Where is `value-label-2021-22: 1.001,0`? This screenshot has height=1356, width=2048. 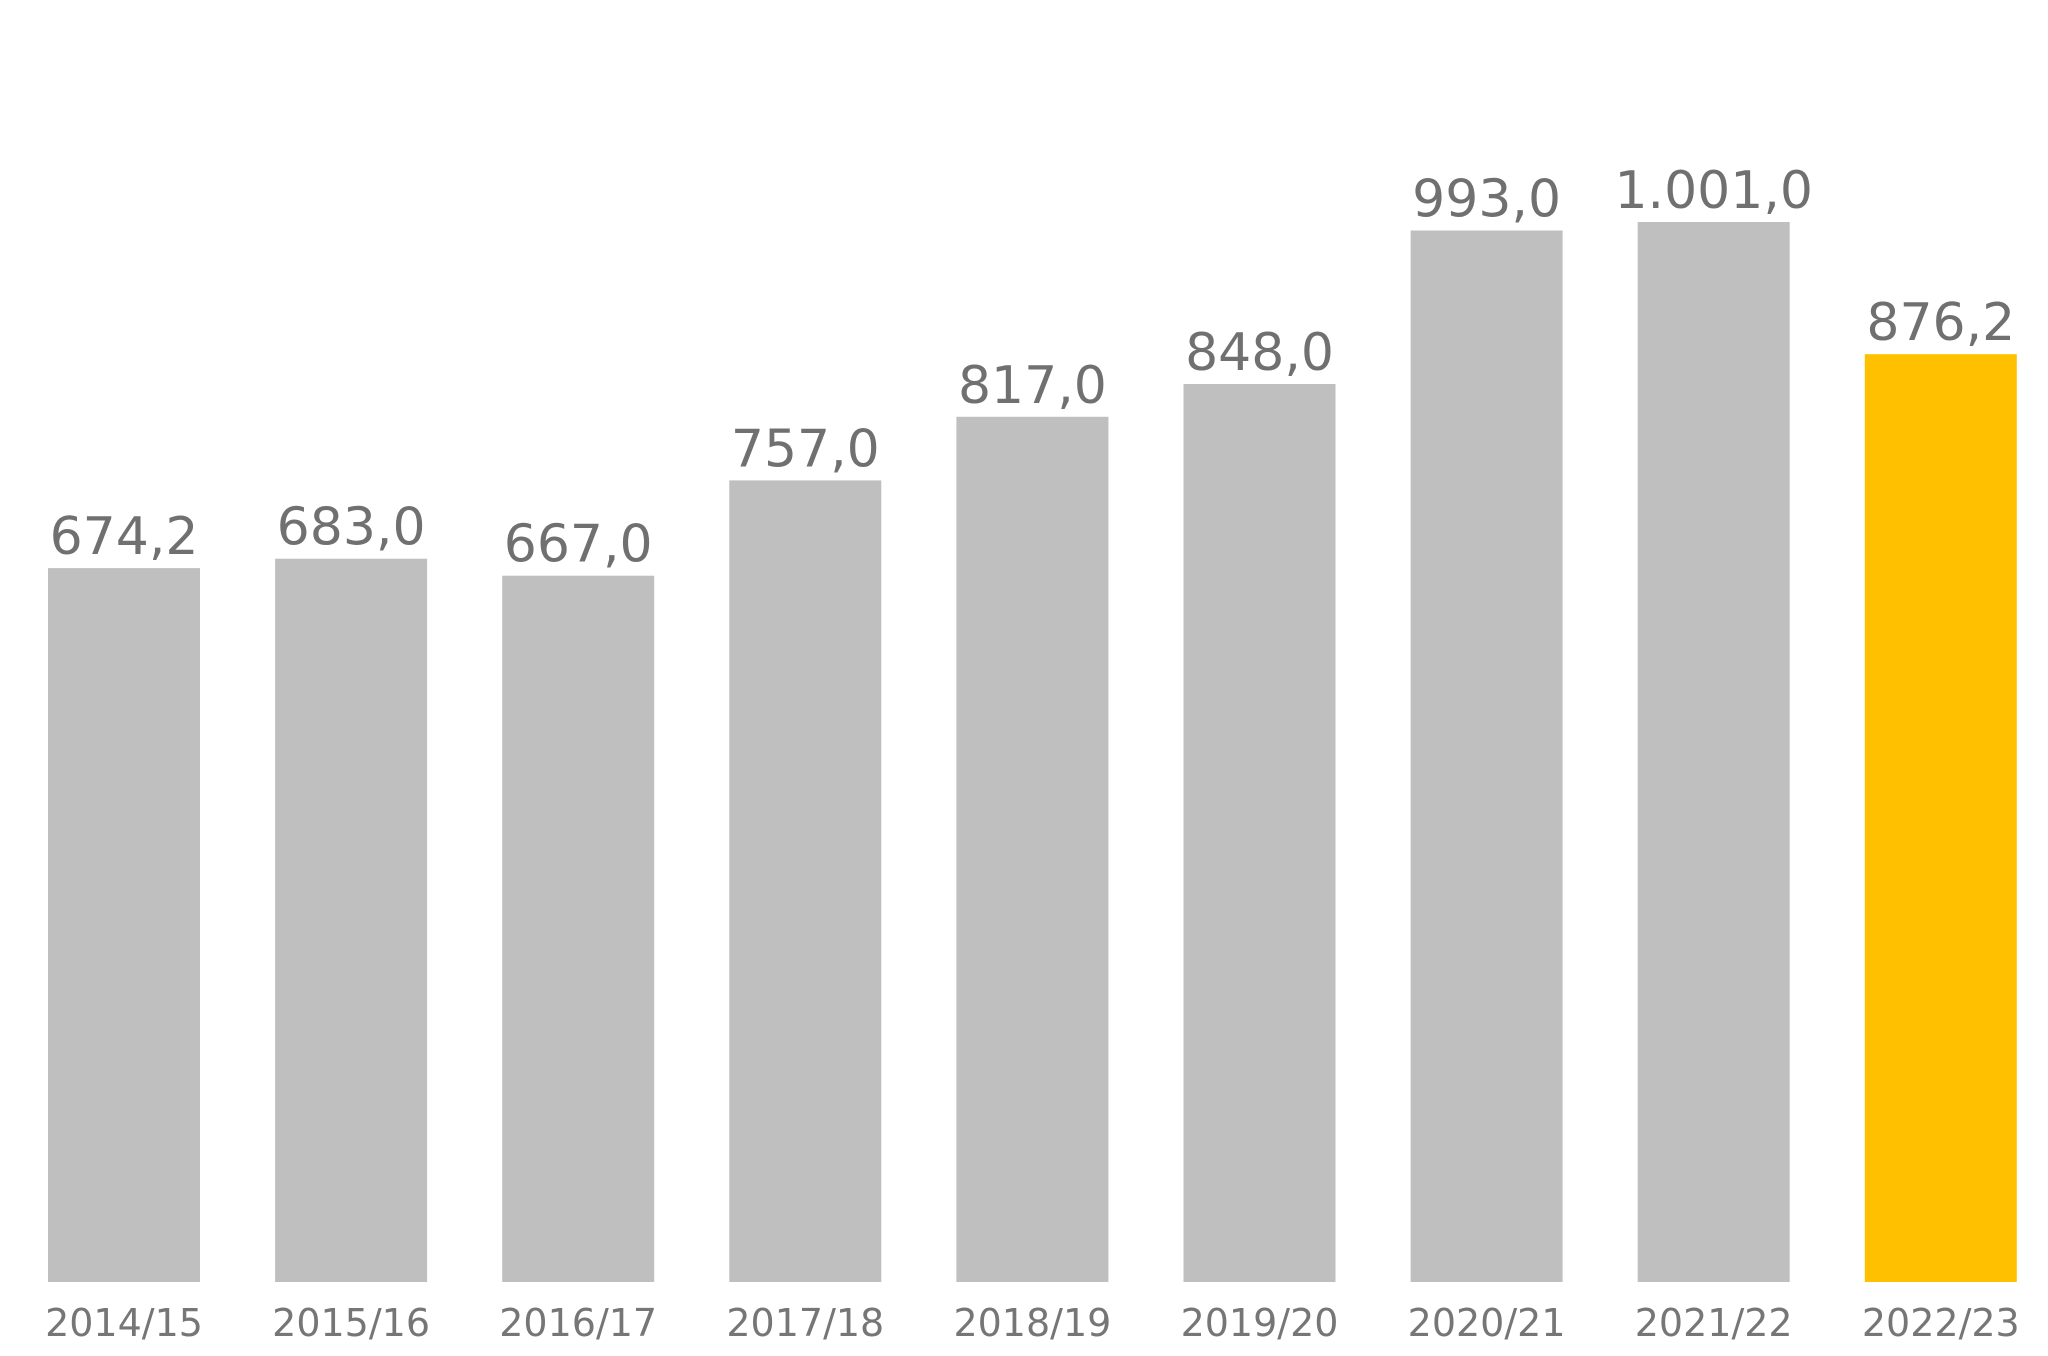 value-label-2021-22: 1.001,0 is located at coordinates (1713, 191).